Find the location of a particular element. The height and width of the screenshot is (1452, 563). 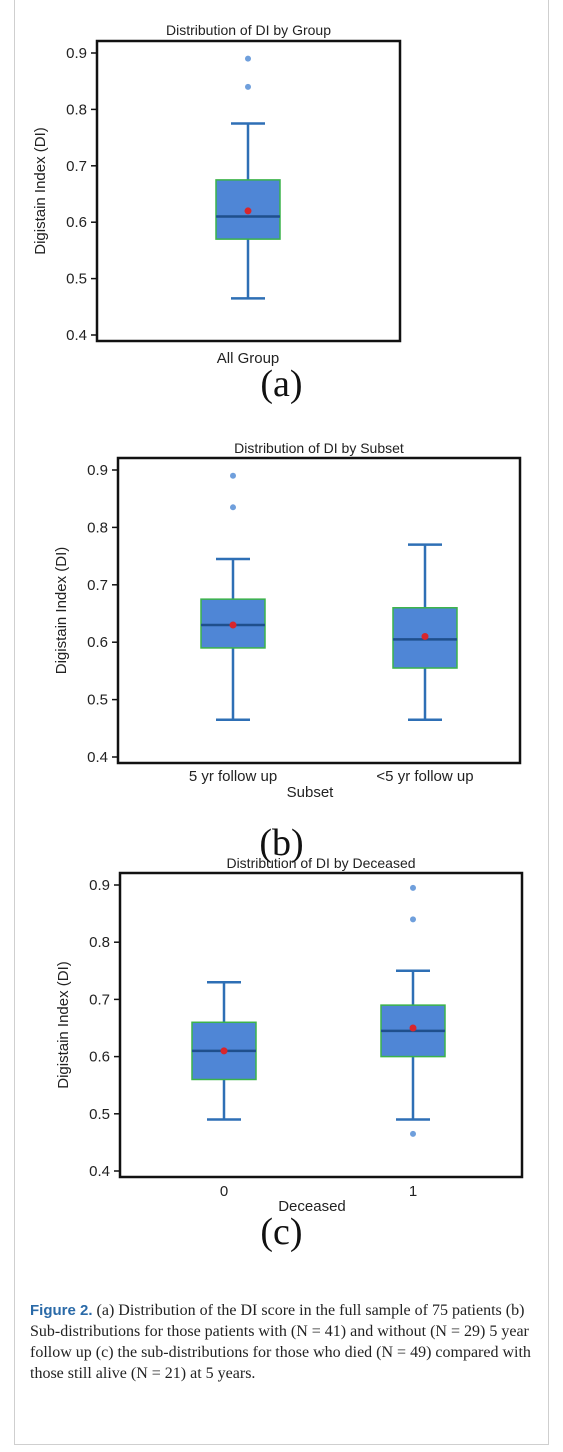

panel-label-a: (a) is located at coordinates (281, 384).